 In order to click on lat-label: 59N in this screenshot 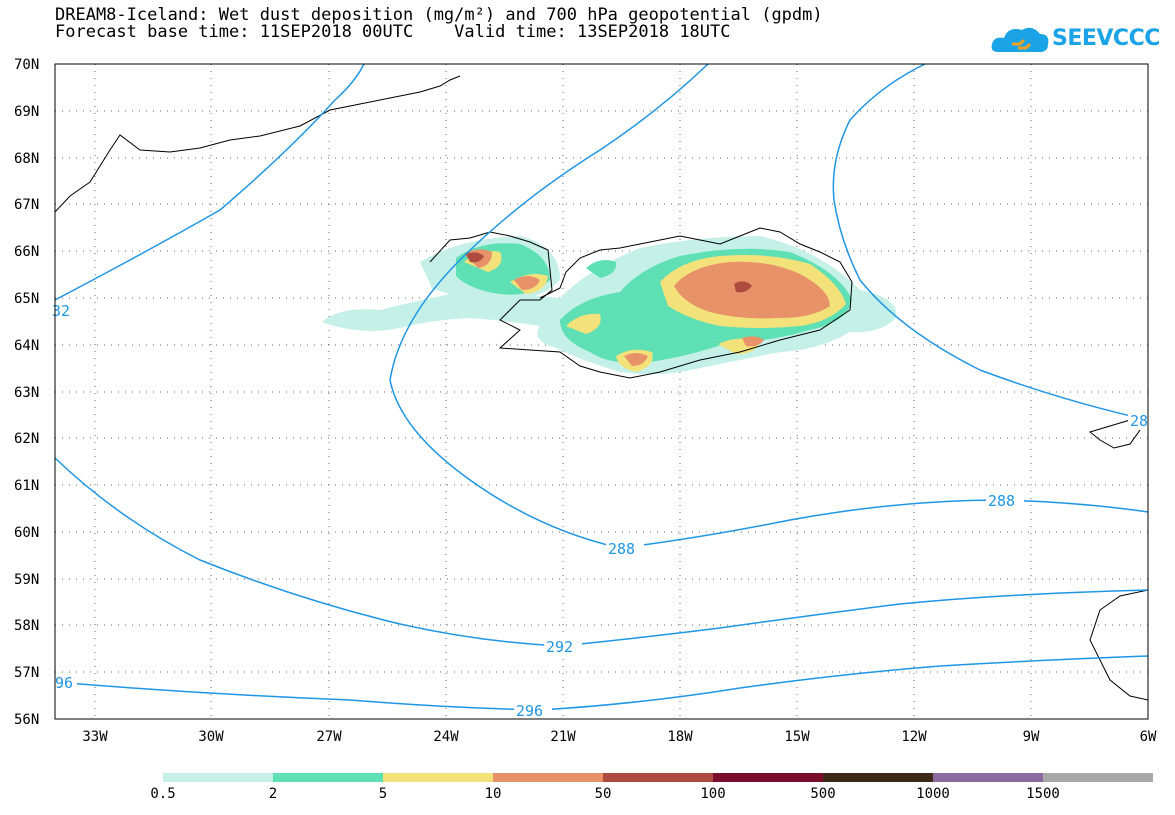, I will do `click(26, 580)`.